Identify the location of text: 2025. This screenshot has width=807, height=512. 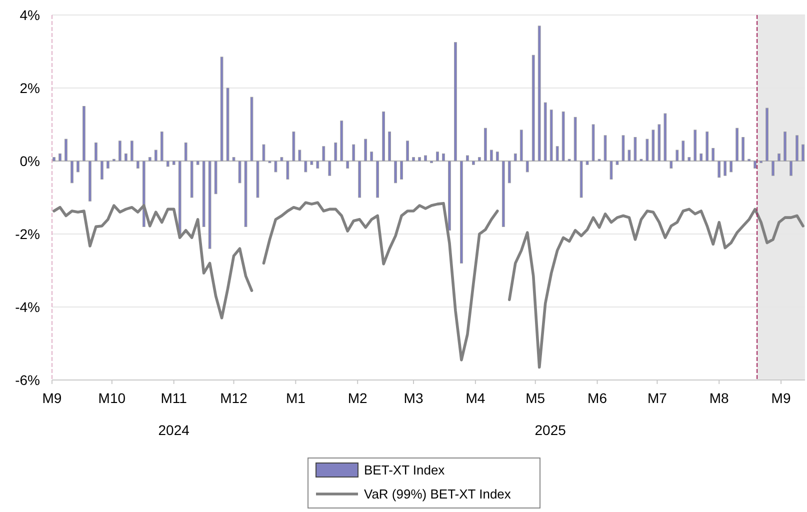
(550, 430).